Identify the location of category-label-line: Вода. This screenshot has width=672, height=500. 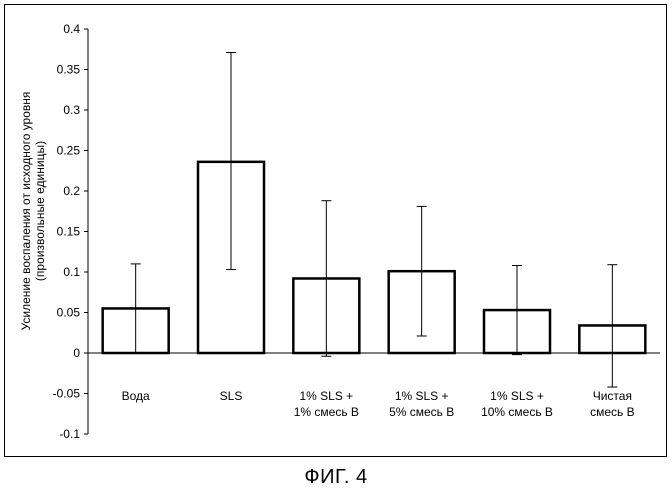
(136, 396).